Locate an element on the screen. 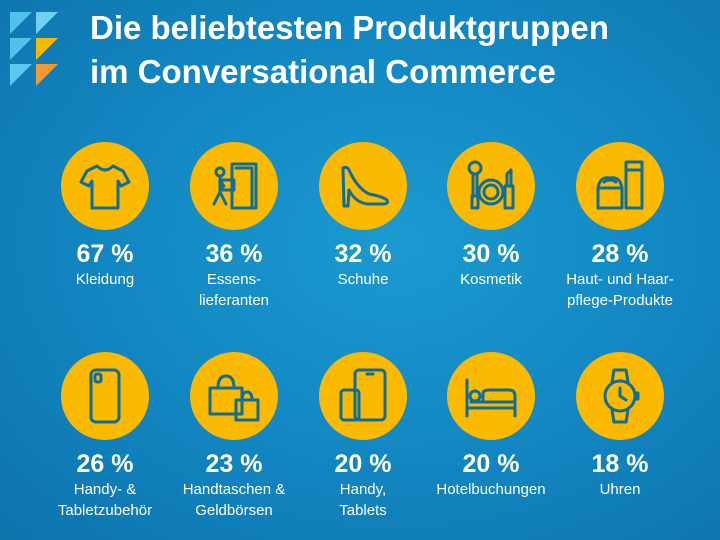 This screenshot has width=720, height=540. category-label: Kleidung is located at coordinates (105, 279).